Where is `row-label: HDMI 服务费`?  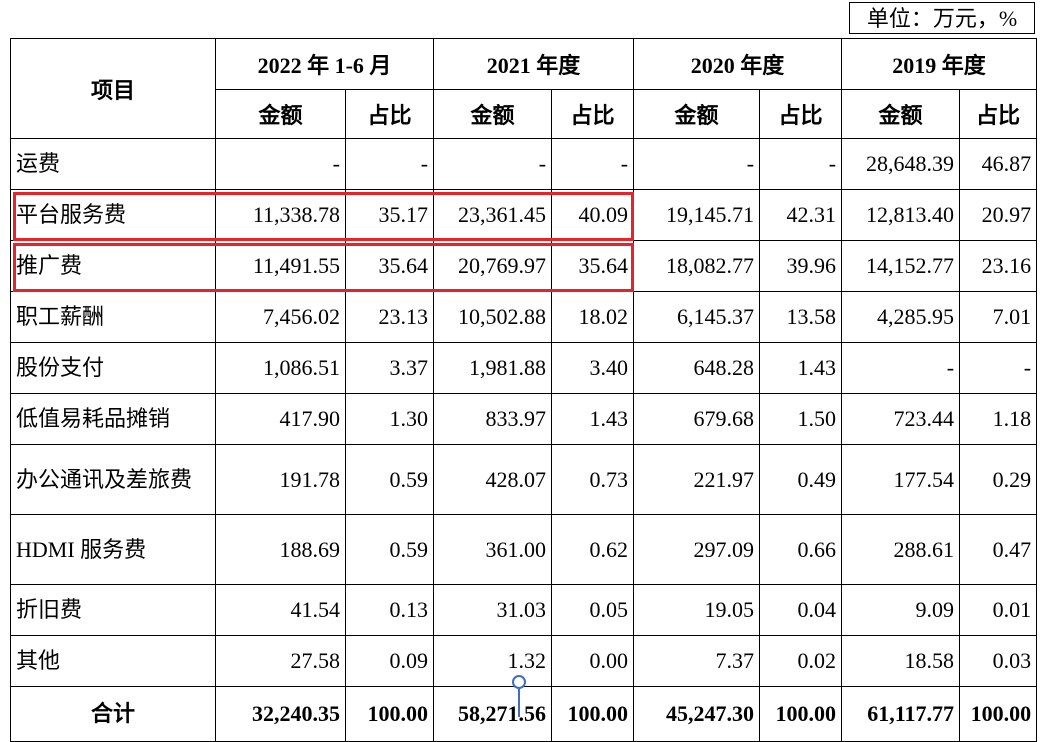 row-label: HDMI 服务费 is located at coordinates (113, 549).